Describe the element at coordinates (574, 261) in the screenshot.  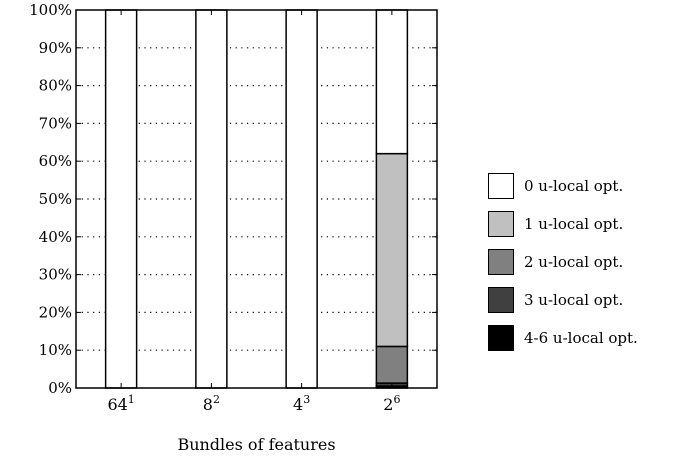
I see `legend-label: 2 u-local opt.` at that location.